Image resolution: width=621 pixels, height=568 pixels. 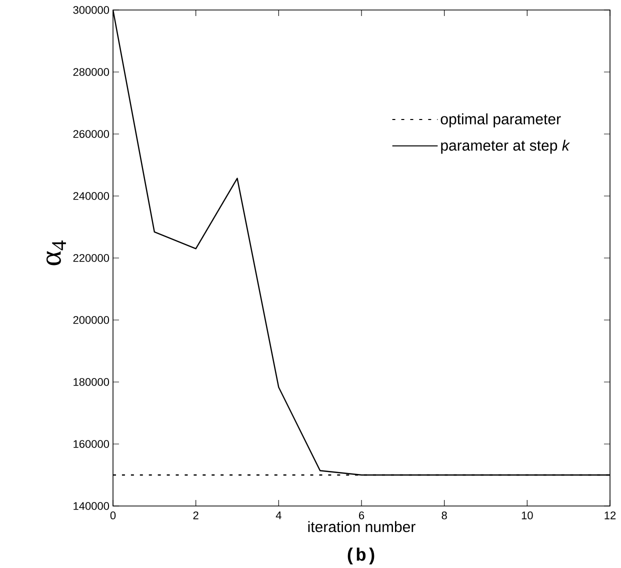 What do you see at coordinates (92, 506) in the screenshot?
I see `y-tick-label: 140000` at bounding box center [92, 506].